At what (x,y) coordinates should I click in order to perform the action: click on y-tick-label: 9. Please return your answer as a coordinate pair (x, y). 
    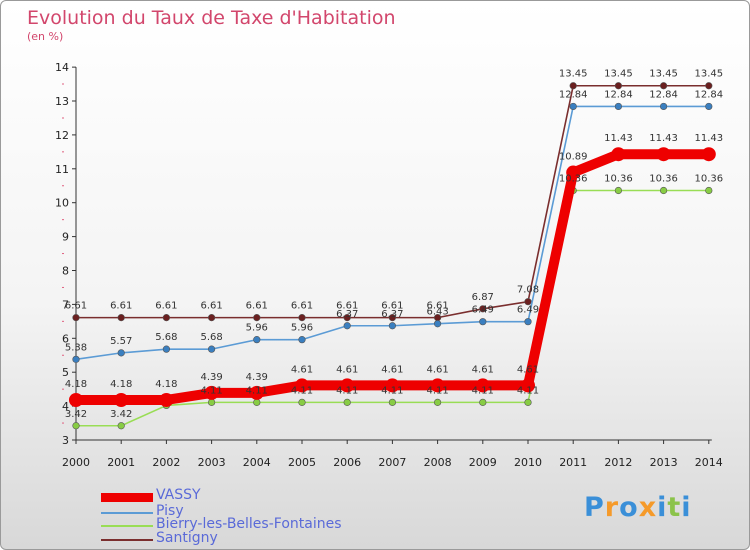
    Looking at the image, I should click on (65, 237).